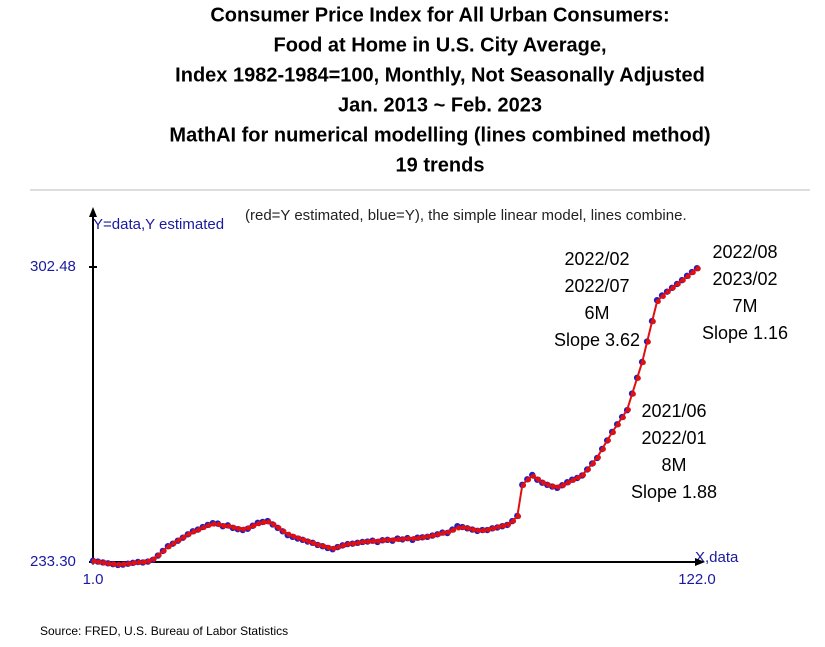  What do you see at coordinates (93, 212) in the screenshot?
I see `y-arrow` at bounding box center [93, 212].